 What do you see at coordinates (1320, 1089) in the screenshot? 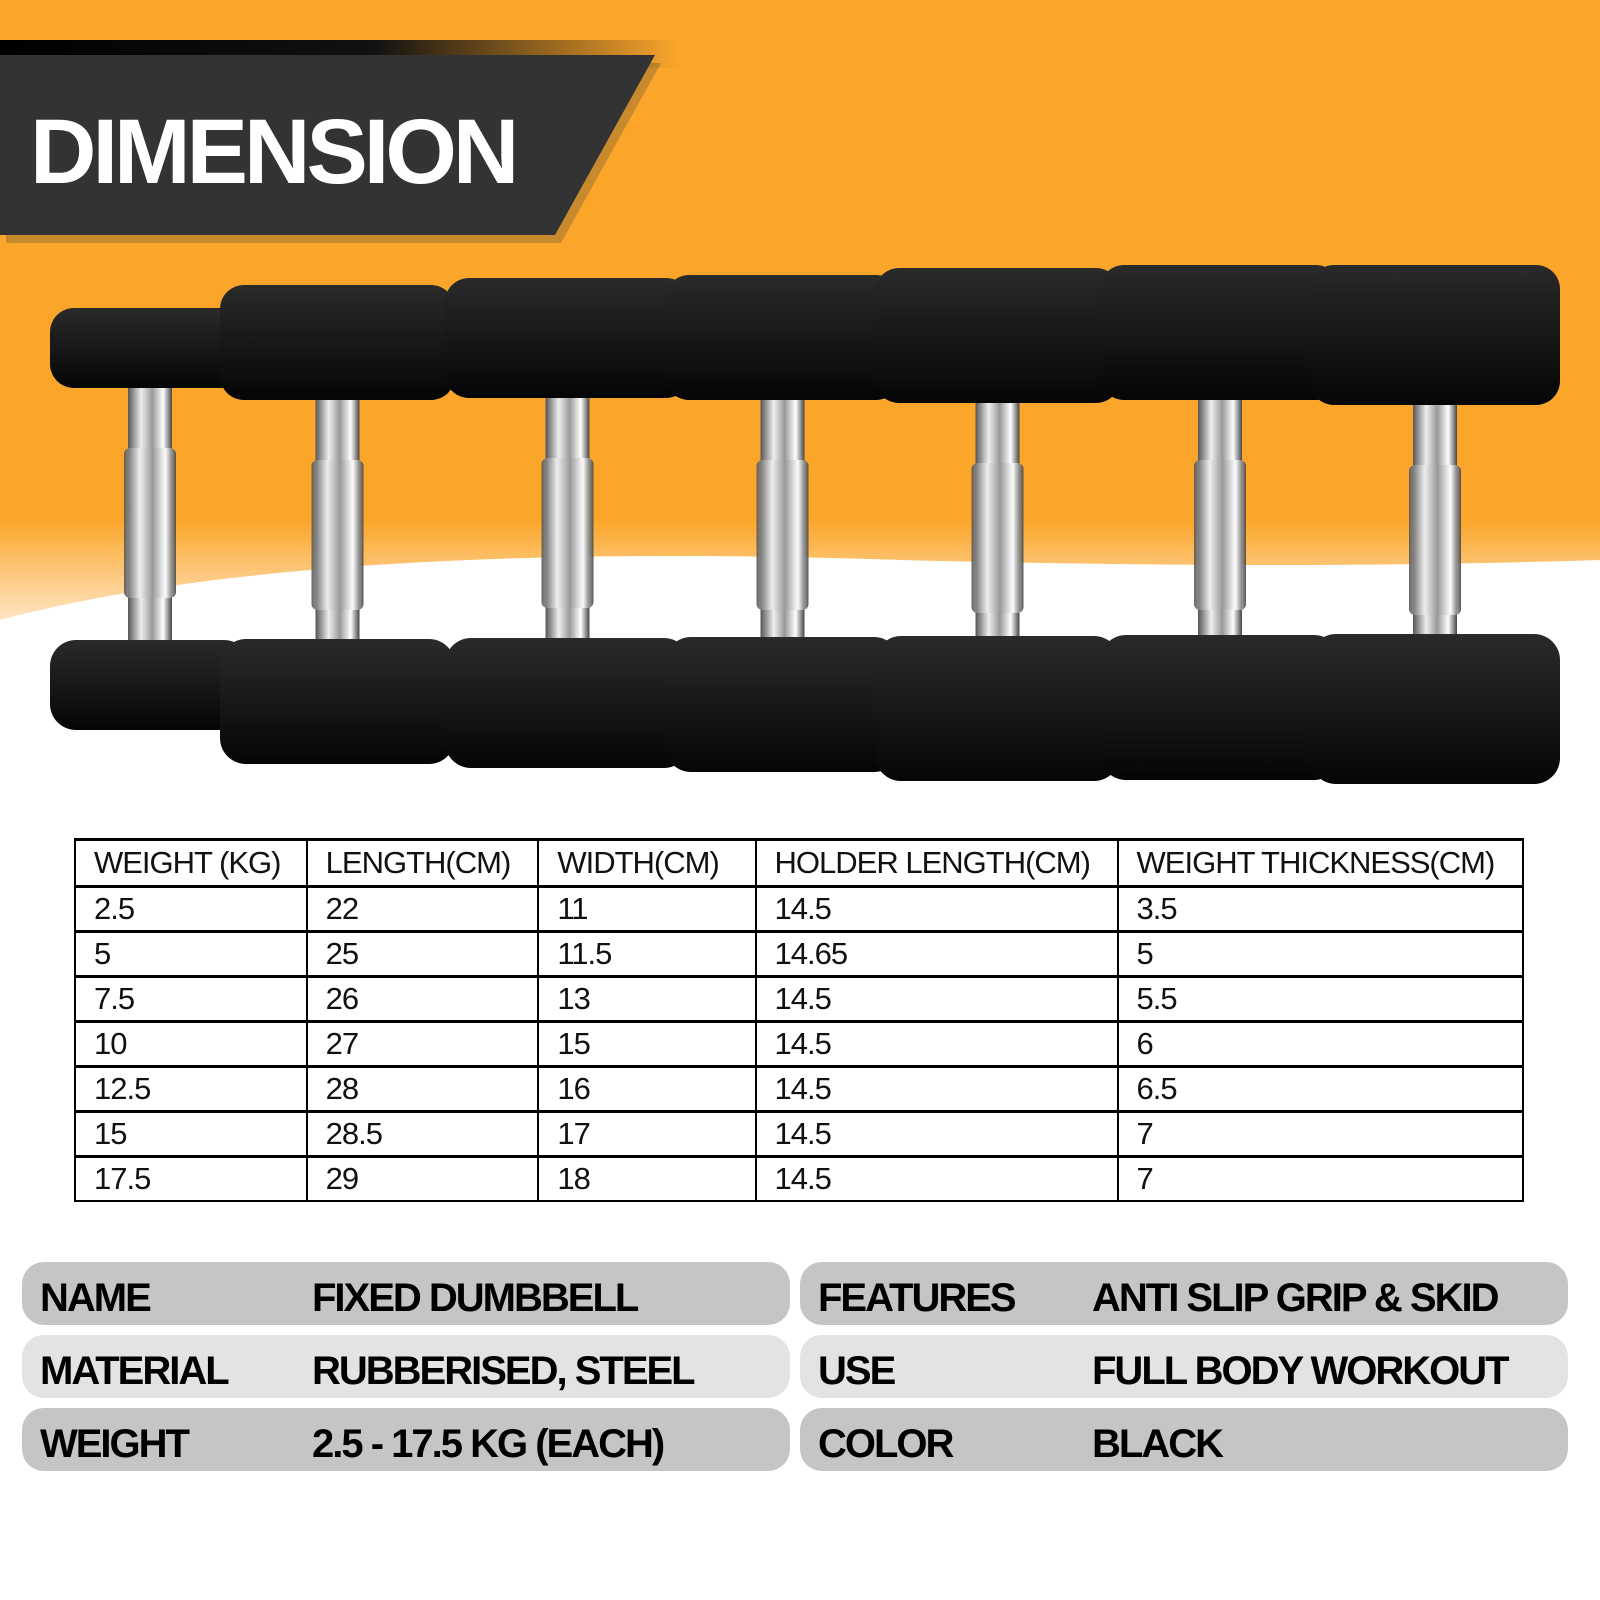
I see `table-cell: 6.5` at bounding box center [1320, 1089].